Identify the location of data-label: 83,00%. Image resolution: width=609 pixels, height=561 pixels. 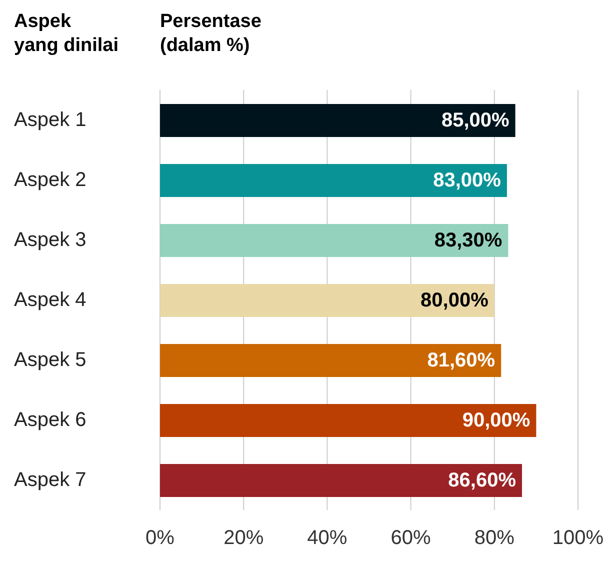
(467, 181).